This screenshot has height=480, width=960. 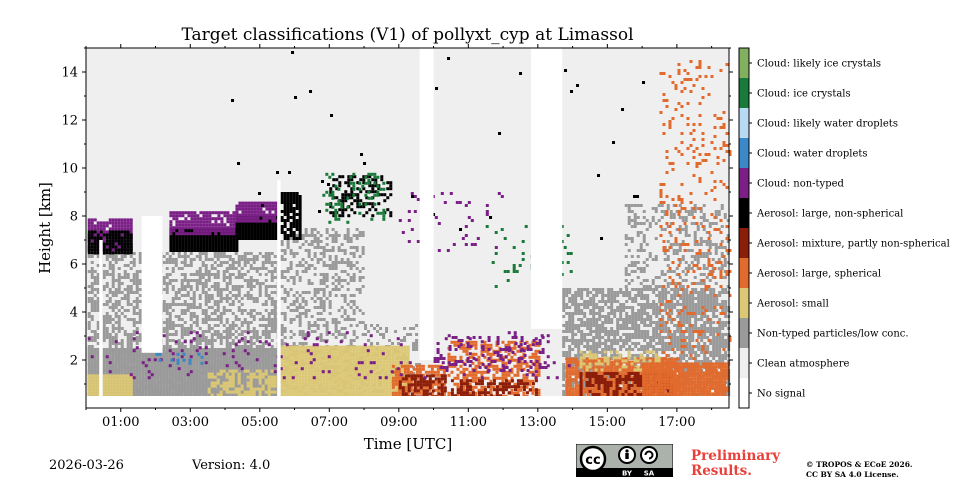 What do you see at coordinates (69, 73) in the screenshot?
I see `y-tick-label-6: 14` at bounding box center [69, 73].